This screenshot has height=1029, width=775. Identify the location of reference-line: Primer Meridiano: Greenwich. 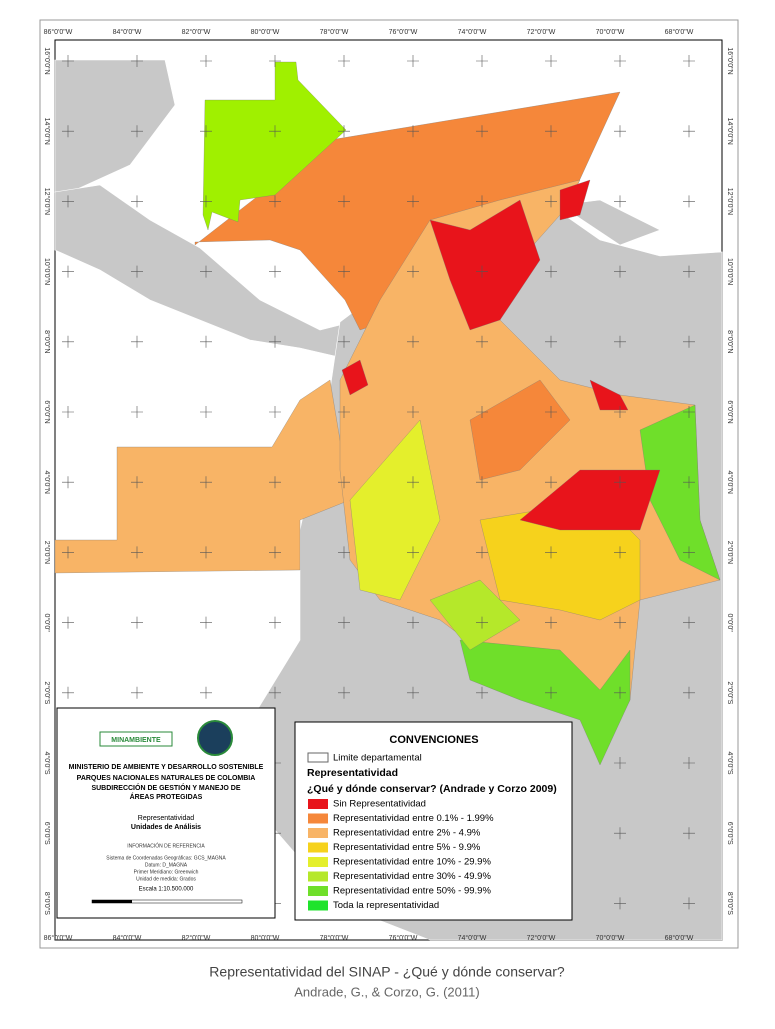
(166, 872).